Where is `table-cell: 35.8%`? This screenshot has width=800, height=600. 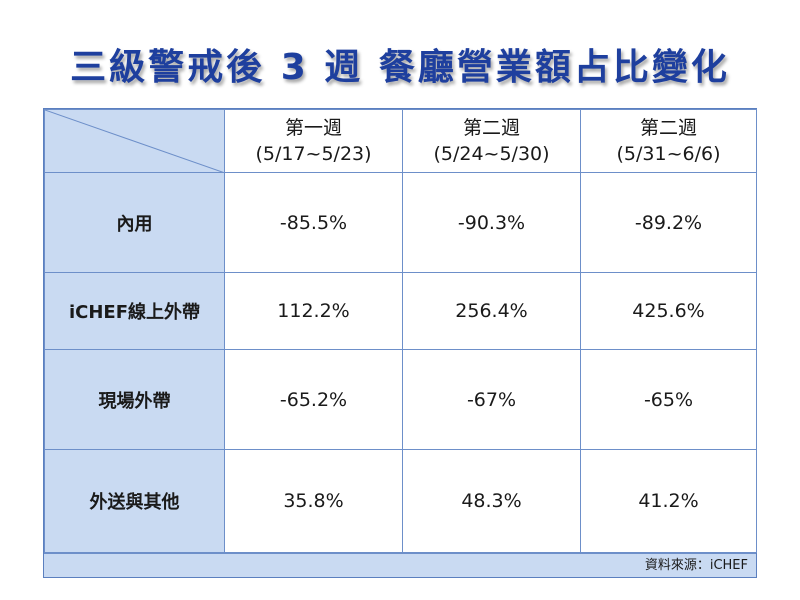 table-cell: 35.8% is located at coordinates (313, 501).